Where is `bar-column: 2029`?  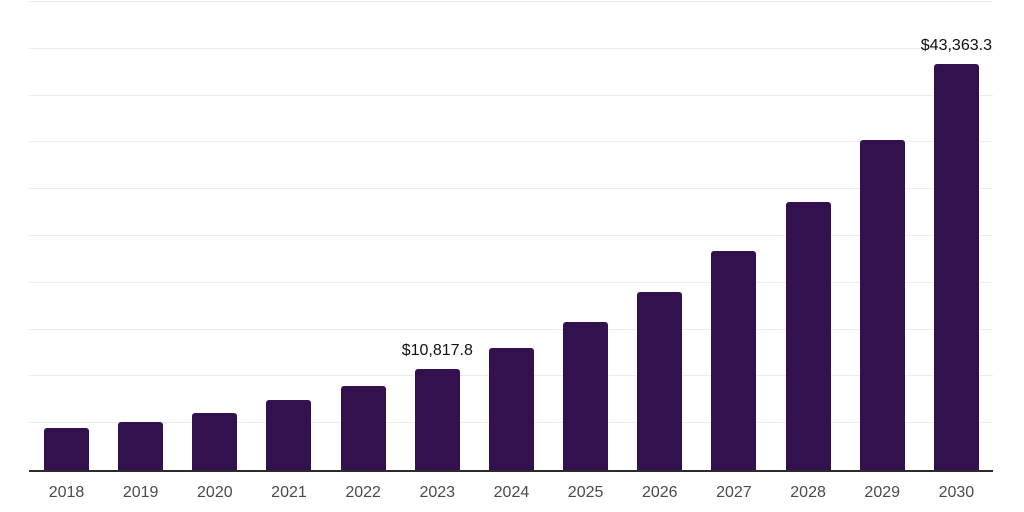 bar-column: 2029 is located at coordinates (882, 251).